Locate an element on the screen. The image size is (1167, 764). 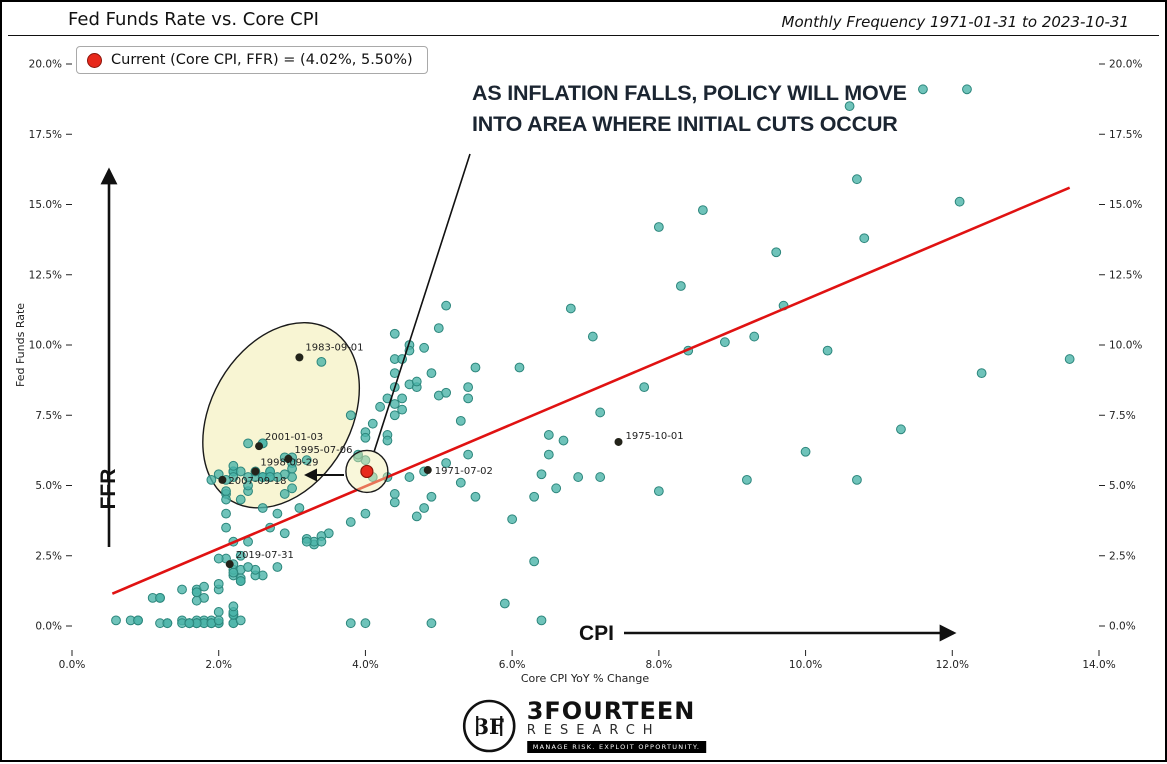
y-tick-label: 10.0% is located at coordinates (45, 346).